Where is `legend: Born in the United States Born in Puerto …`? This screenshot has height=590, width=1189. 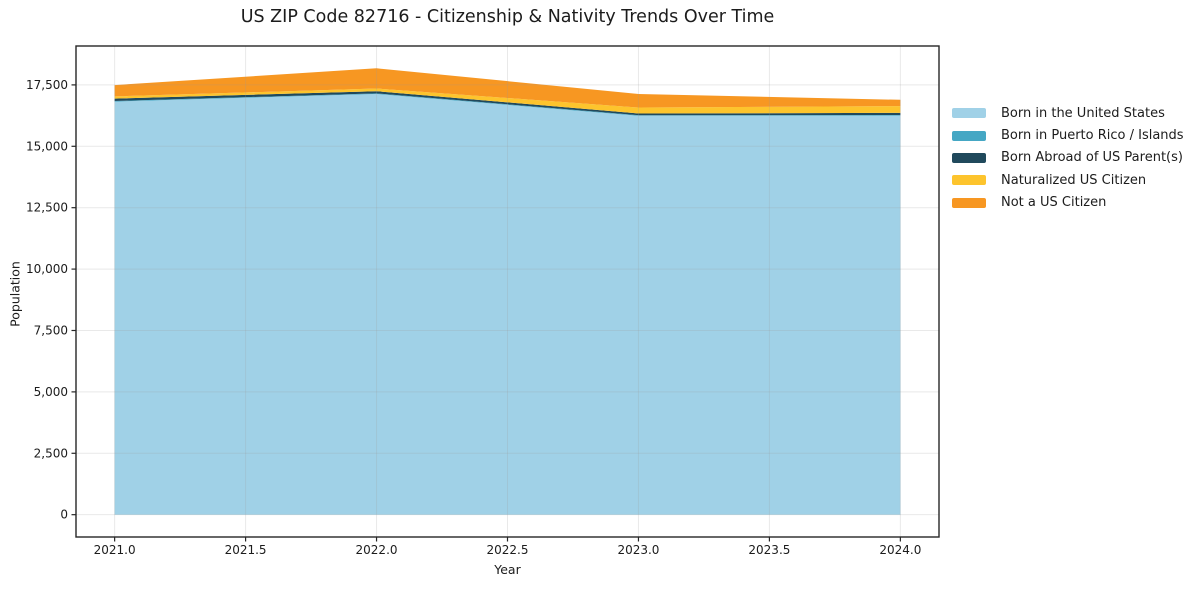 legend: Born in the United States Born in Puerto … is located at coordinates (1068, 158).